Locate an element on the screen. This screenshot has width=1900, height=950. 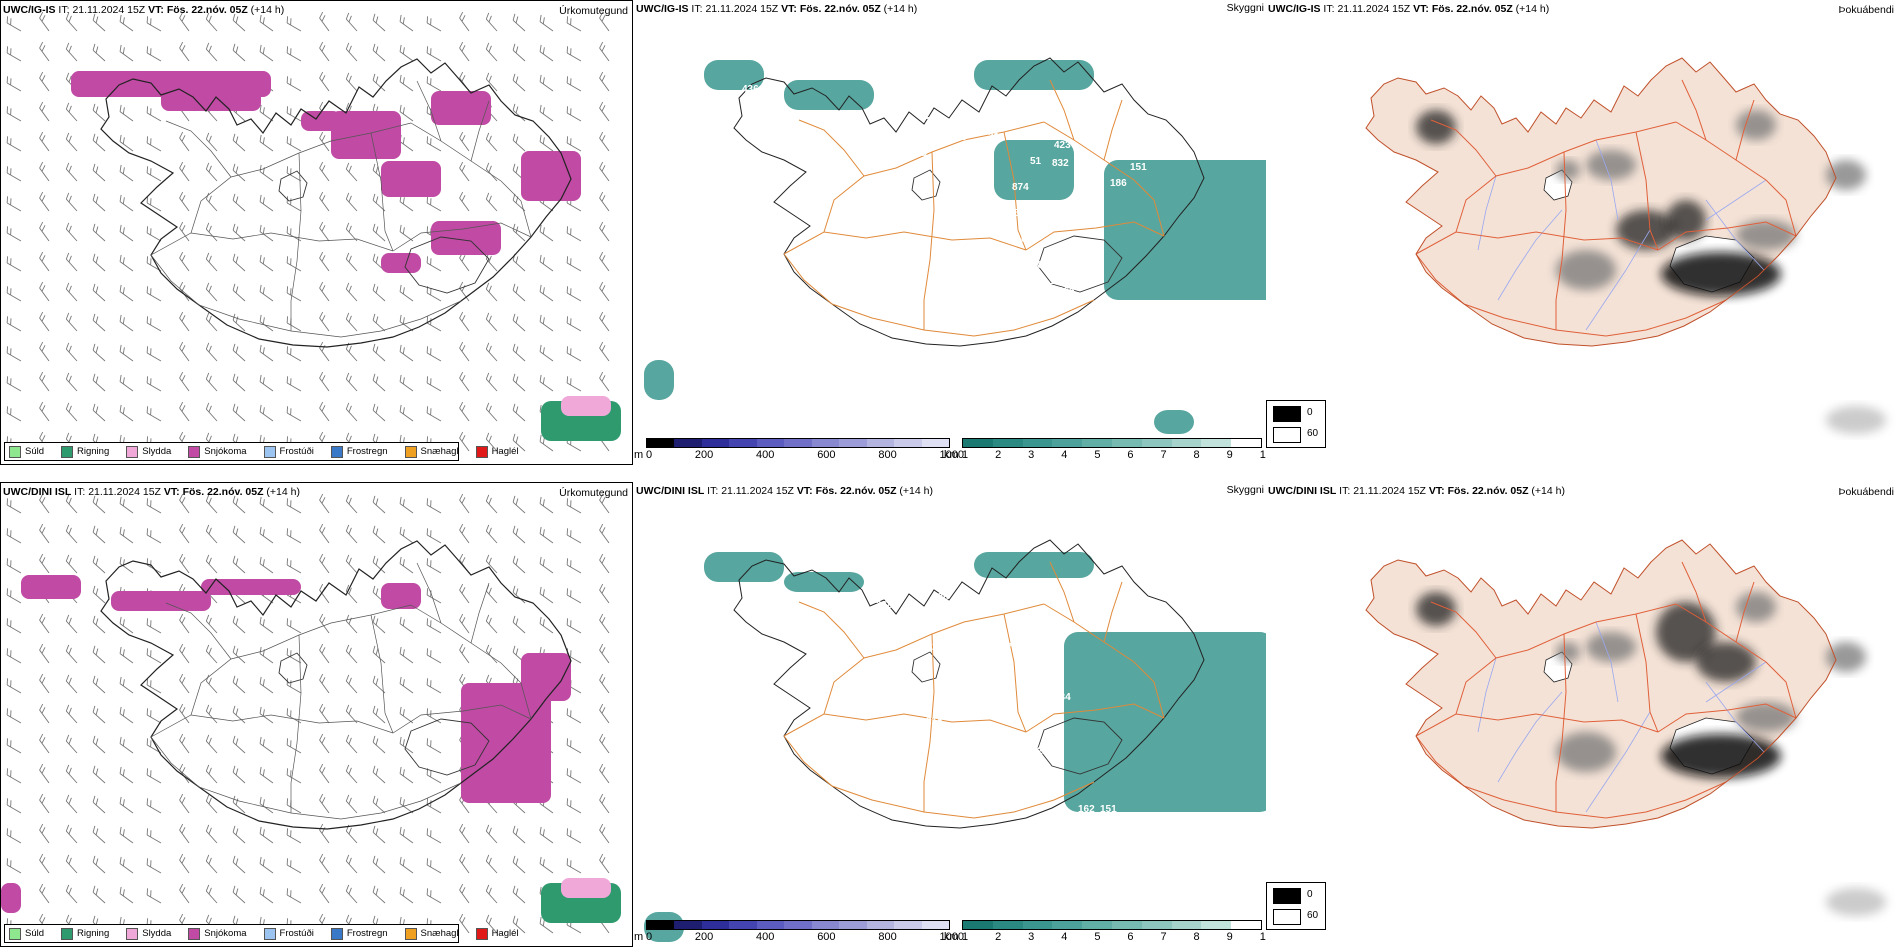
colorbar-tick: 4 is located at coordinates (1064, 455).